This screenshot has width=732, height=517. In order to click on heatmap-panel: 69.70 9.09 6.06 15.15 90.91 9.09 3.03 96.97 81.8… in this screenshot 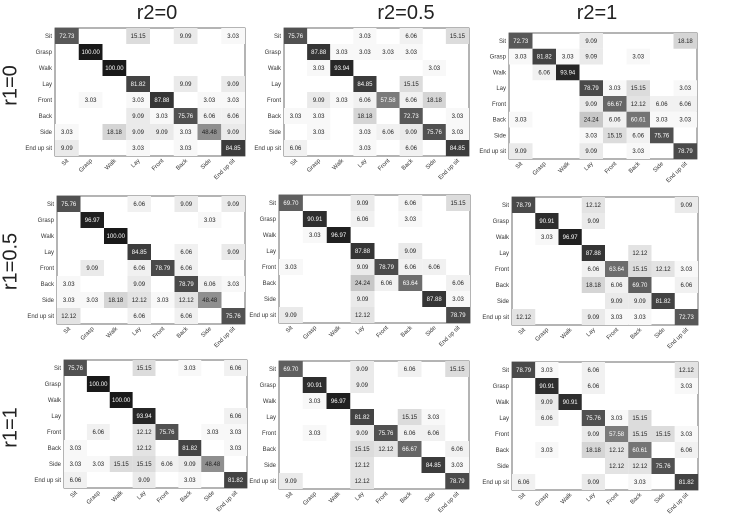, I will do `click(359, 437)`.